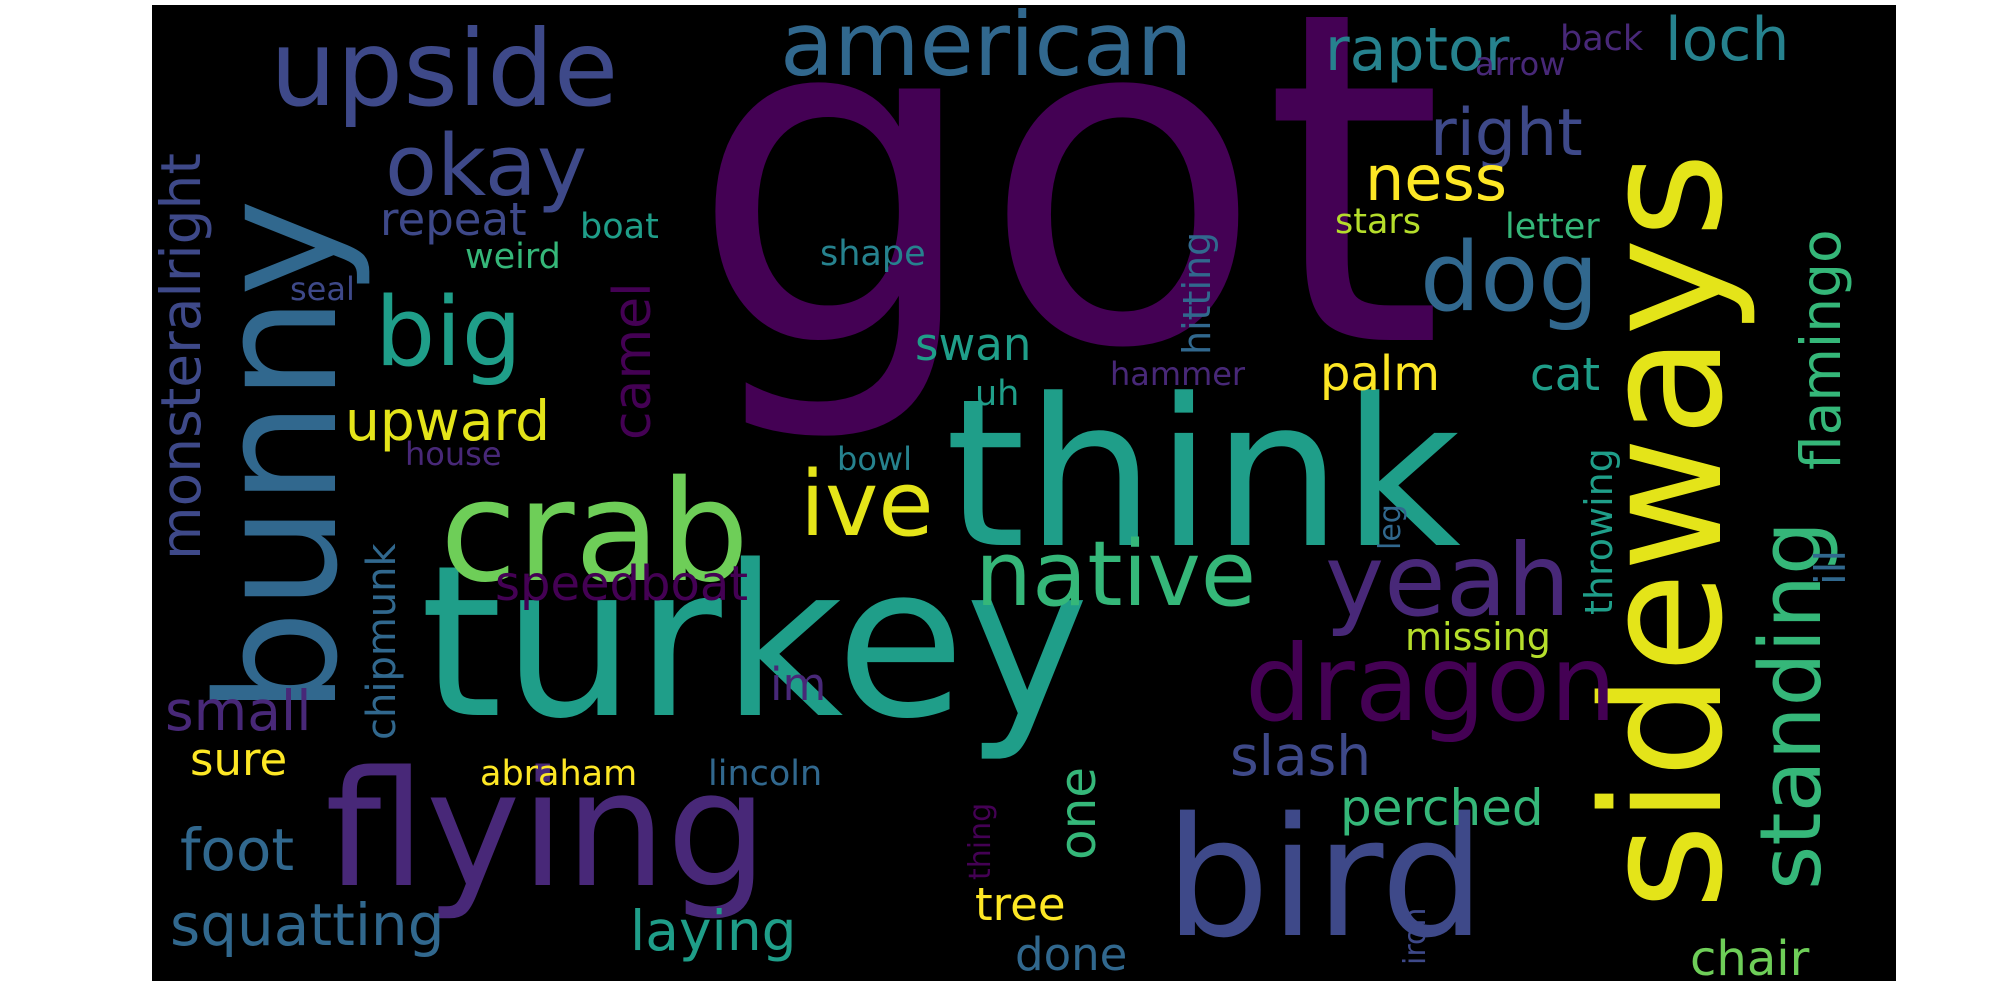 This screenshot has width=2000, height=1000. Describe the element at coordinates (453, 219) in the screenshot. I see `word-repeat: repeat` at that location.